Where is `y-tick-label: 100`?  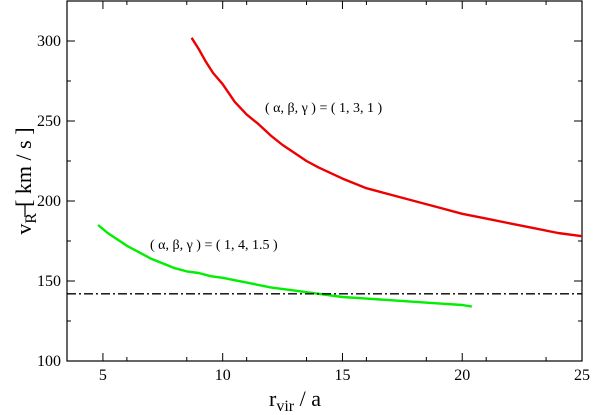
y-tick-label: 100 is located at coordinates (49, 361).